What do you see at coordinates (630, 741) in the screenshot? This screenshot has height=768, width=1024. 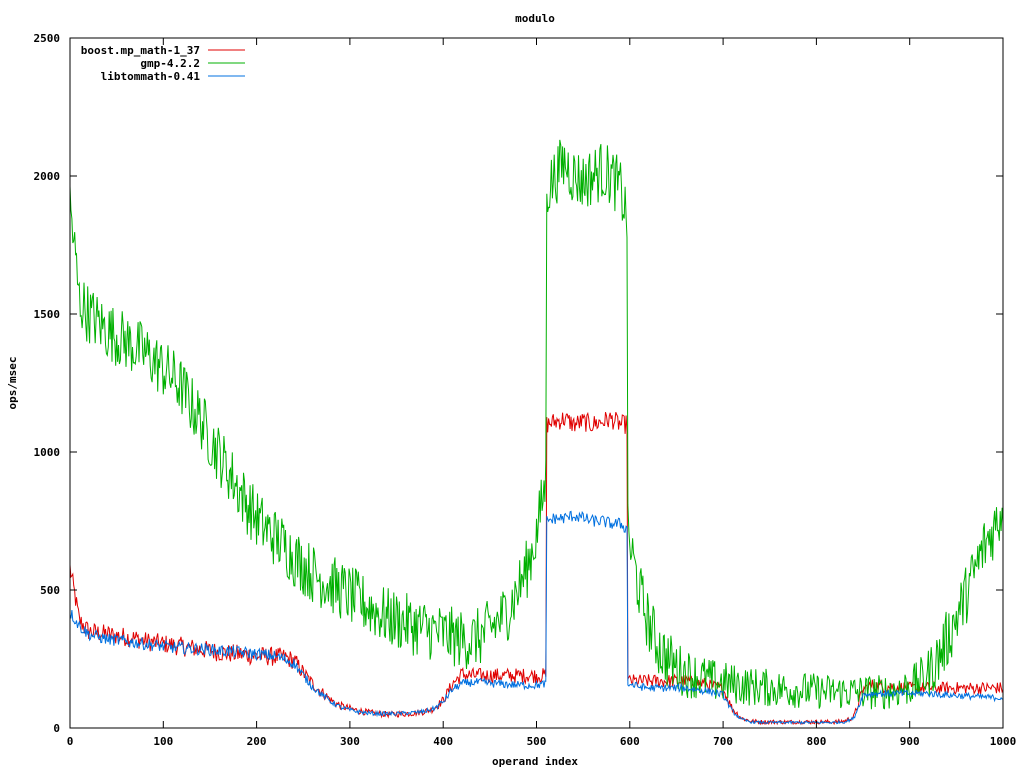 I see `x-tick-label: 600` at bounding box center [630, 741].